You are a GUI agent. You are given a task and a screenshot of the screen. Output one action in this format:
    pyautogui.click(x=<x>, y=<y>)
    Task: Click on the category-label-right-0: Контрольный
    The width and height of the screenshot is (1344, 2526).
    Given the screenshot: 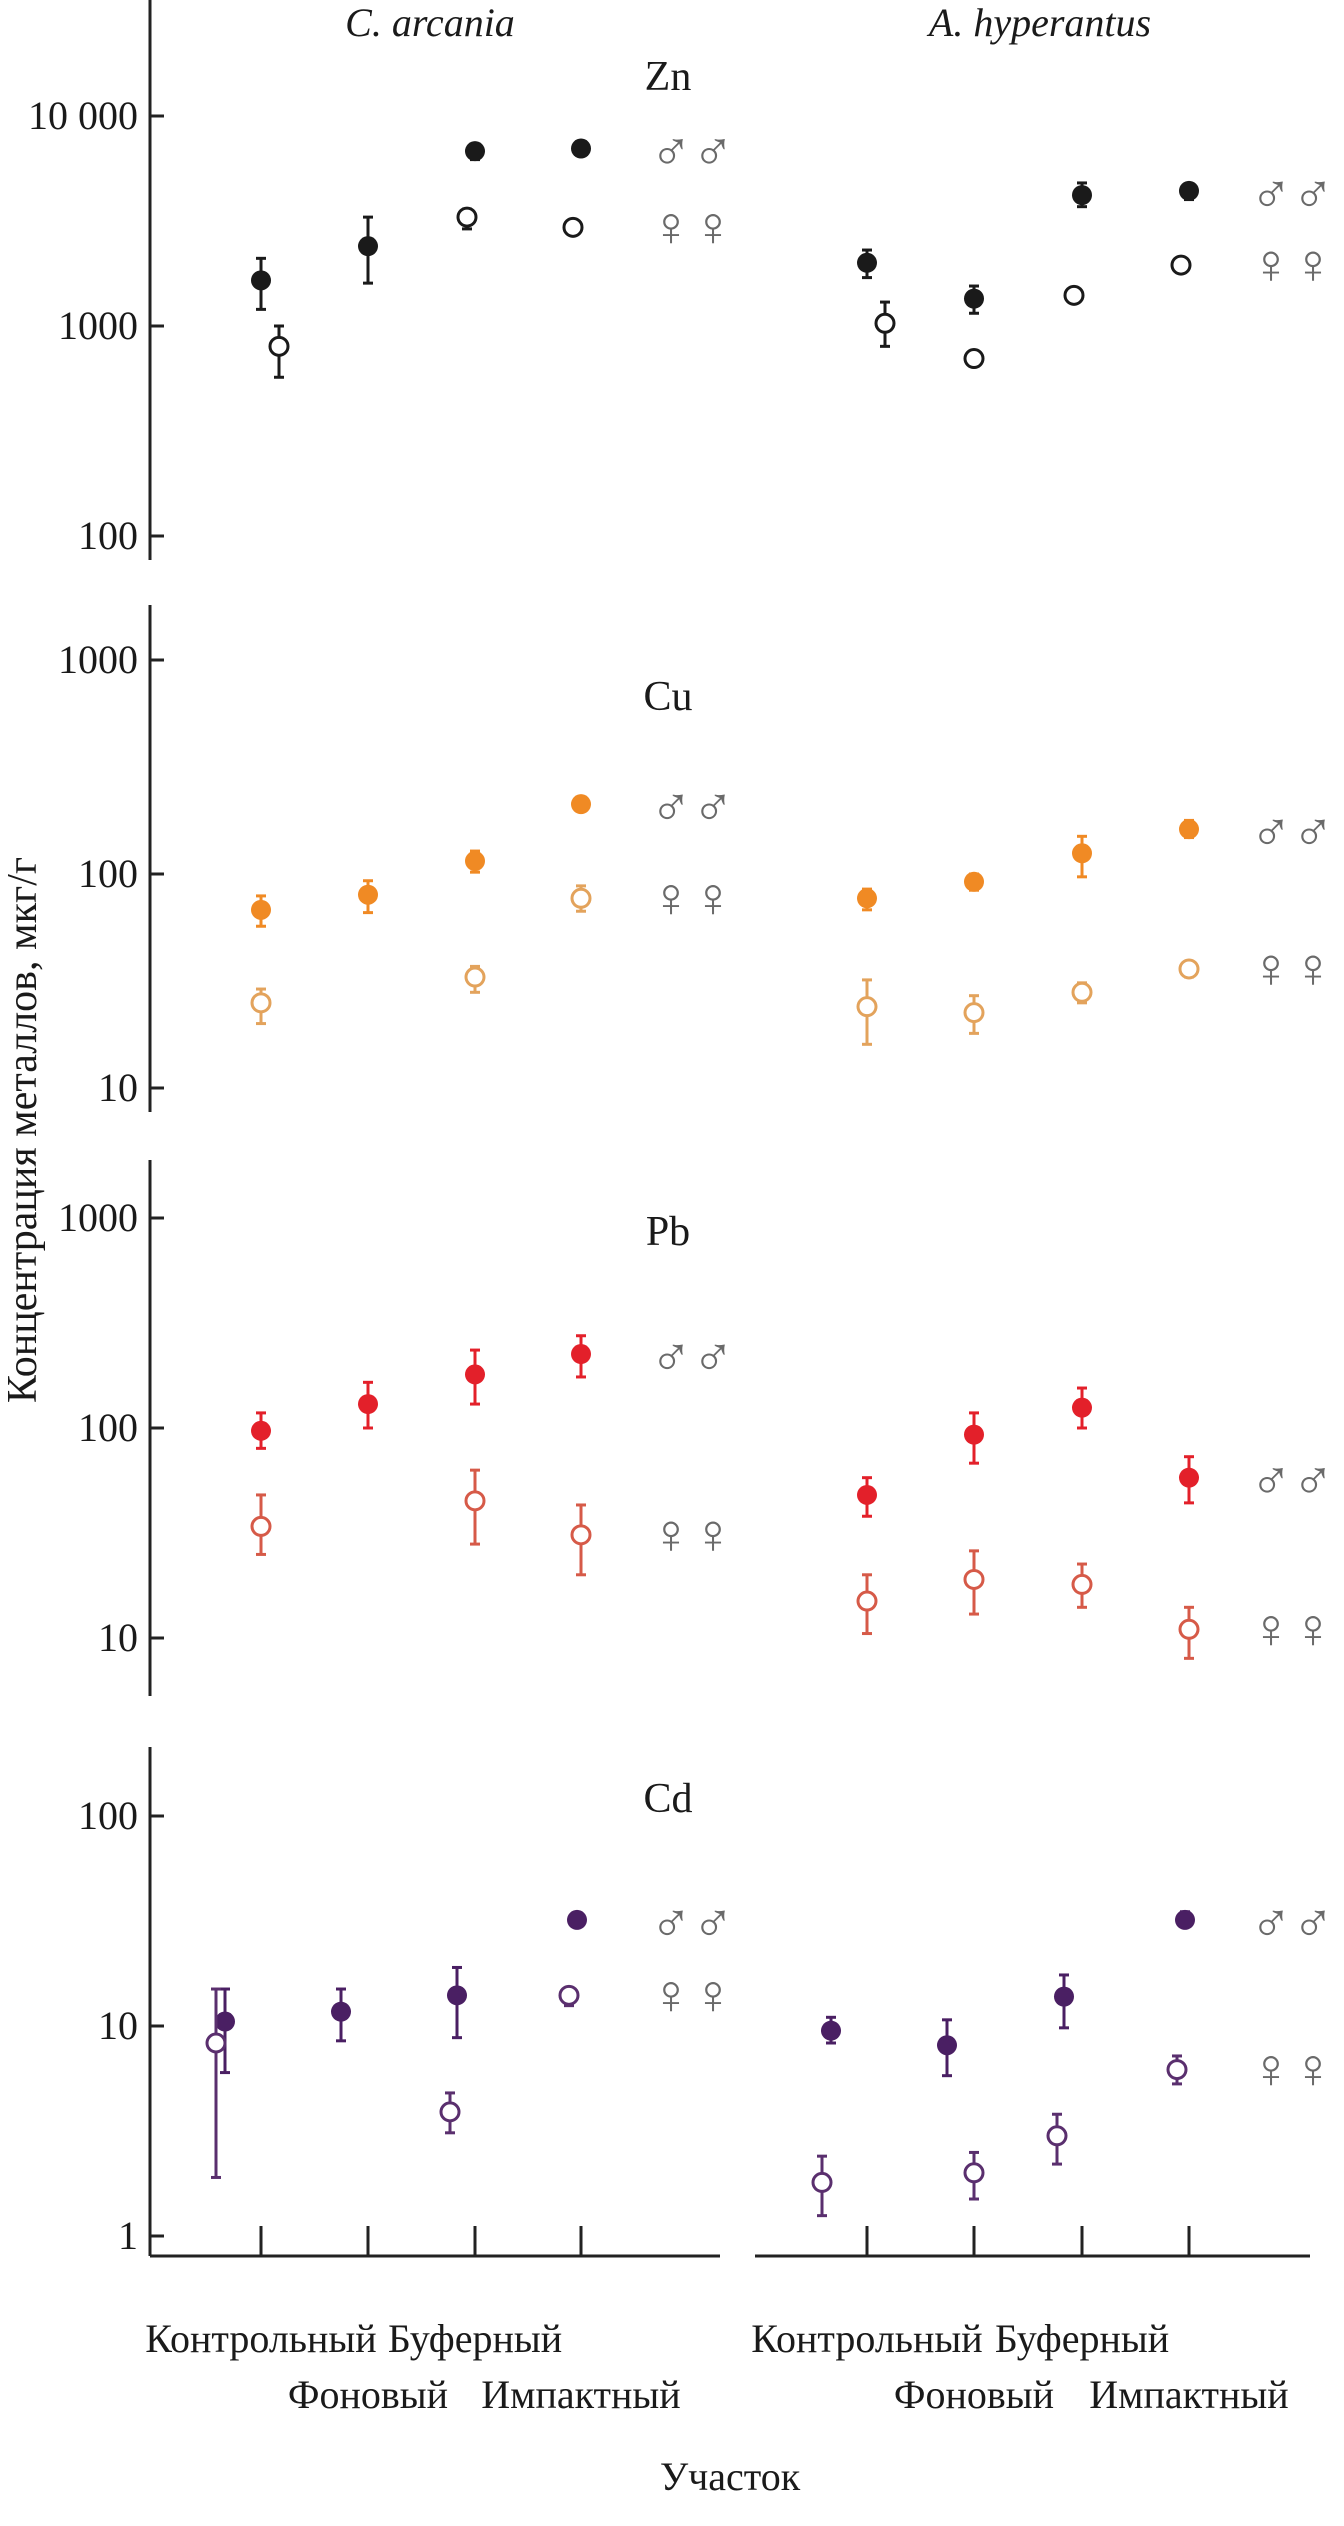 What is the action you would take?
    pyautogui.click(x=866, y=2338)
    